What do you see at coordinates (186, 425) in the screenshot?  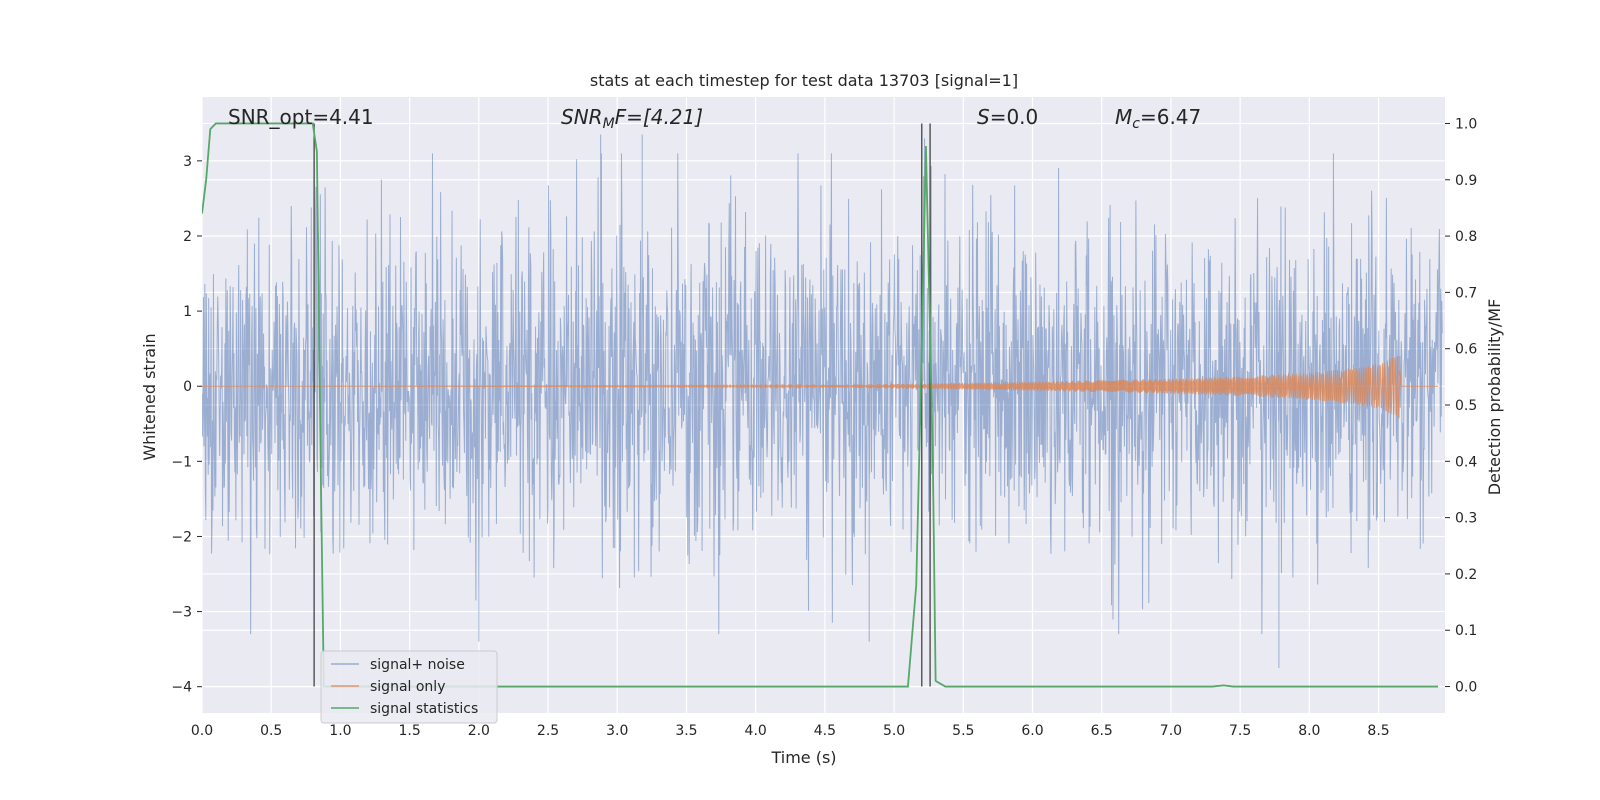 I see `y-axis-left-ticks: 3 2 1 0 −1 −2 −3 −4` at bounding box center [186, 425].